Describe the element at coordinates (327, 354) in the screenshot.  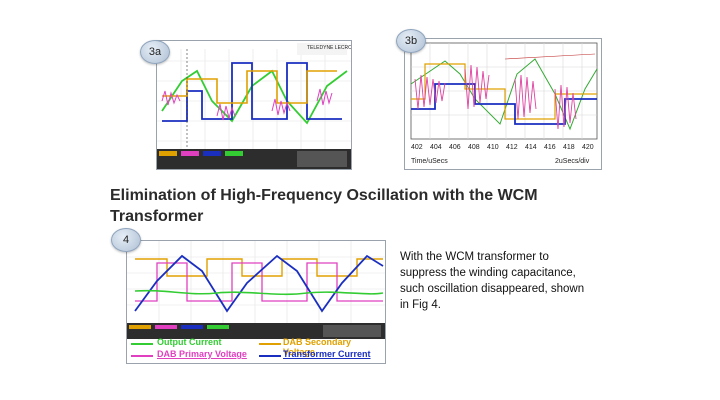
I see `legend-transformer-current: Transformer Current` at that location.